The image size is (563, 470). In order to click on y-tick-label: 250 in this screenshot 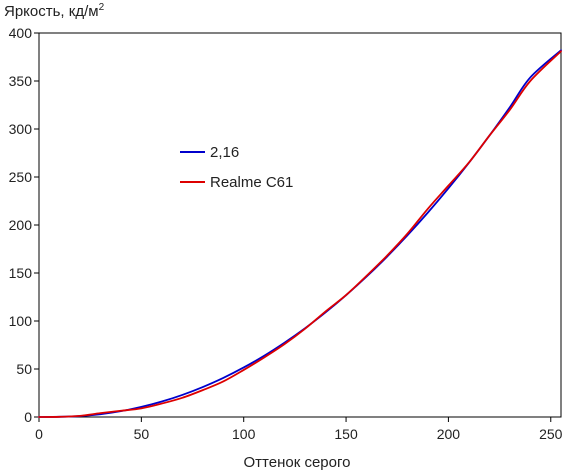, I will do `click(21, 177)`.